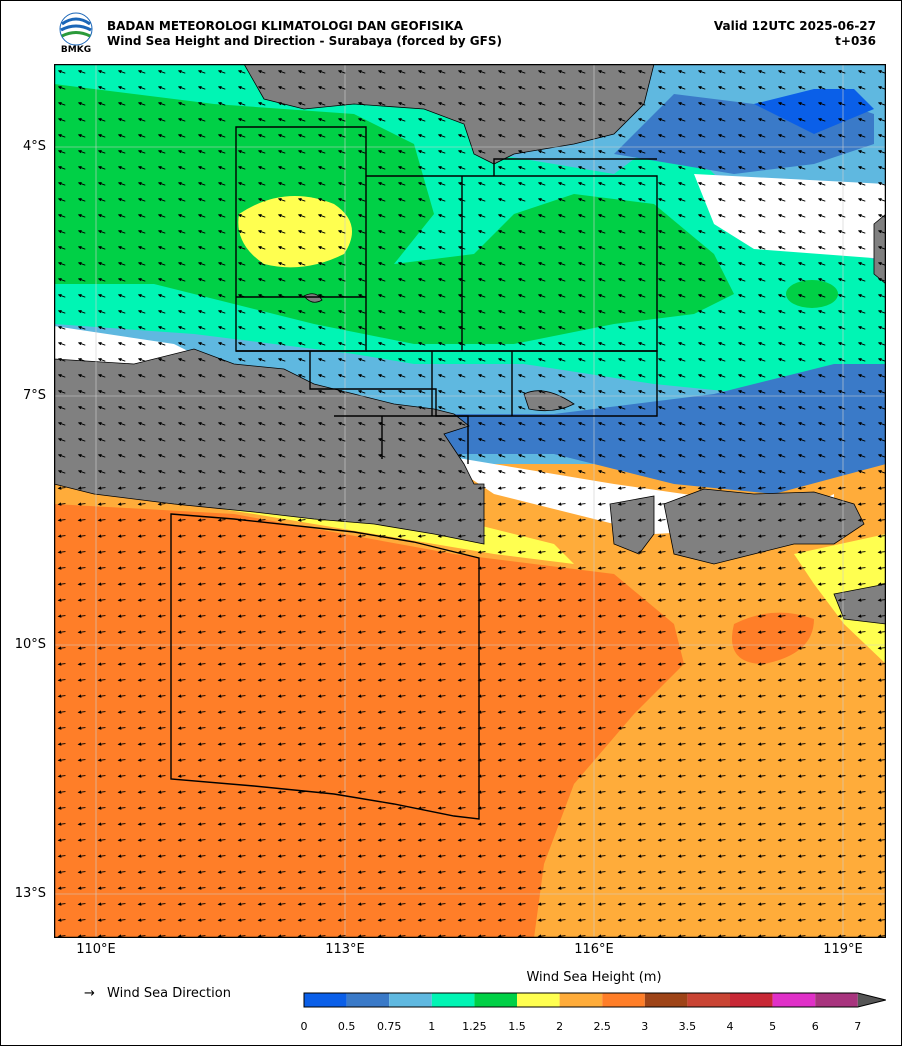 This screenshot has width=902, height=1046. What do you see at coordinates (836, 1000) in the screenshot?
I see `colorbar-segment` at bounding box center [836, 1000].